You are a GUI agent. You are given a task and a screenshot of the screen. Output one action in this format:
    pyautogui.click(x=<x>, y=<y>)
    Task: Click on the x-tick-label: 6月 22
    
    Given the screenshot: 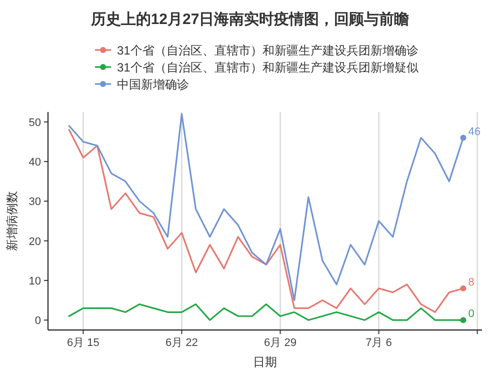 What is the action you would take?
    pyautogui.click(x=182, y=343)
    